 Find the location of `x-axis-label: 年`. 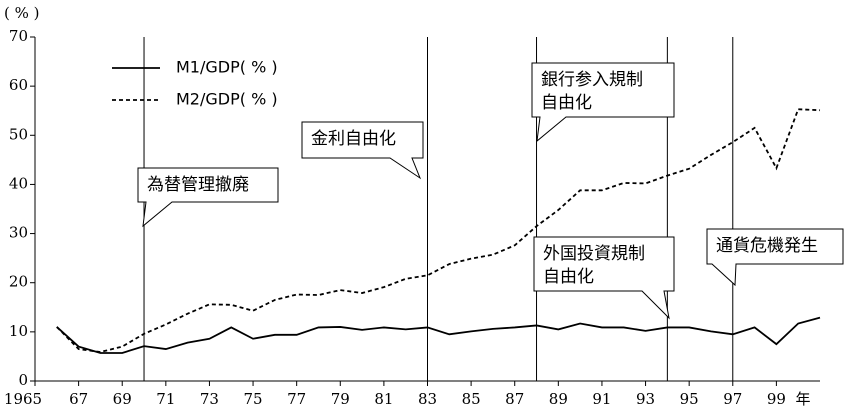

x-axis-label: 年 is located at coordinates (802, 399).